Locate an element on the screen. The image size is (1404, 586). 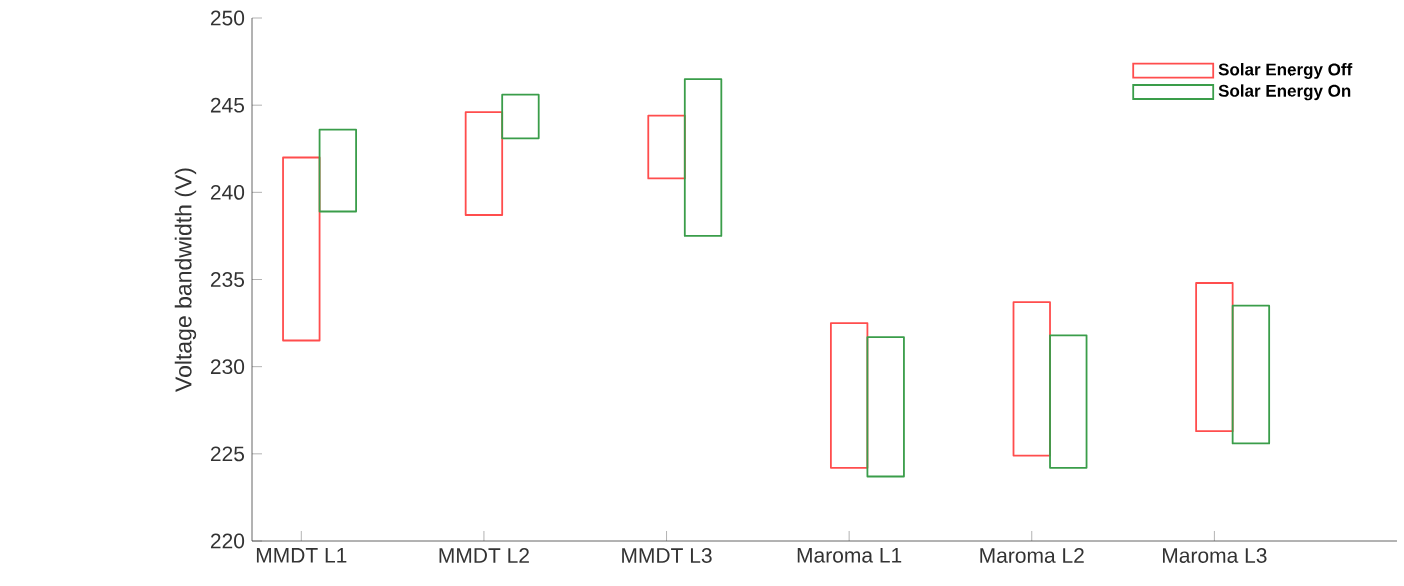
y-tick-label: 245 is located at coordinates (227, 105).